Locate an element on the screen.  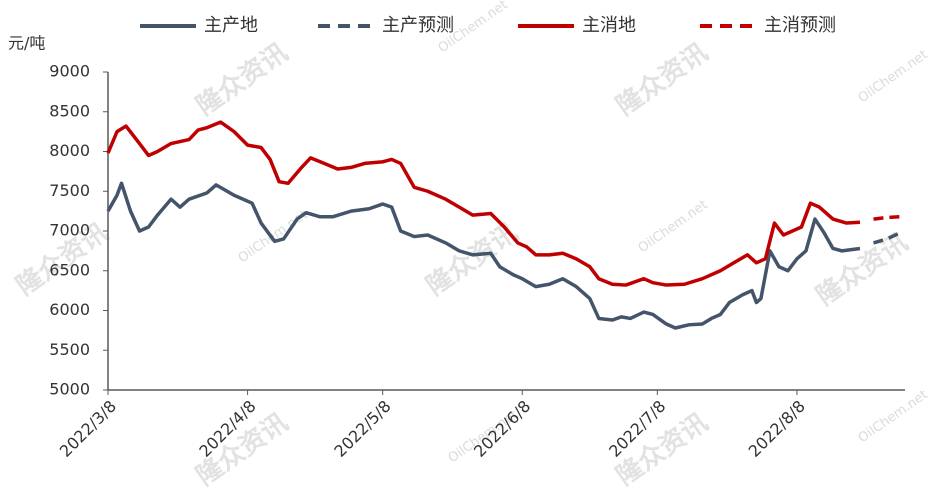
x-tick-label: 2022/8/8 is located at coordinates (777, 429).